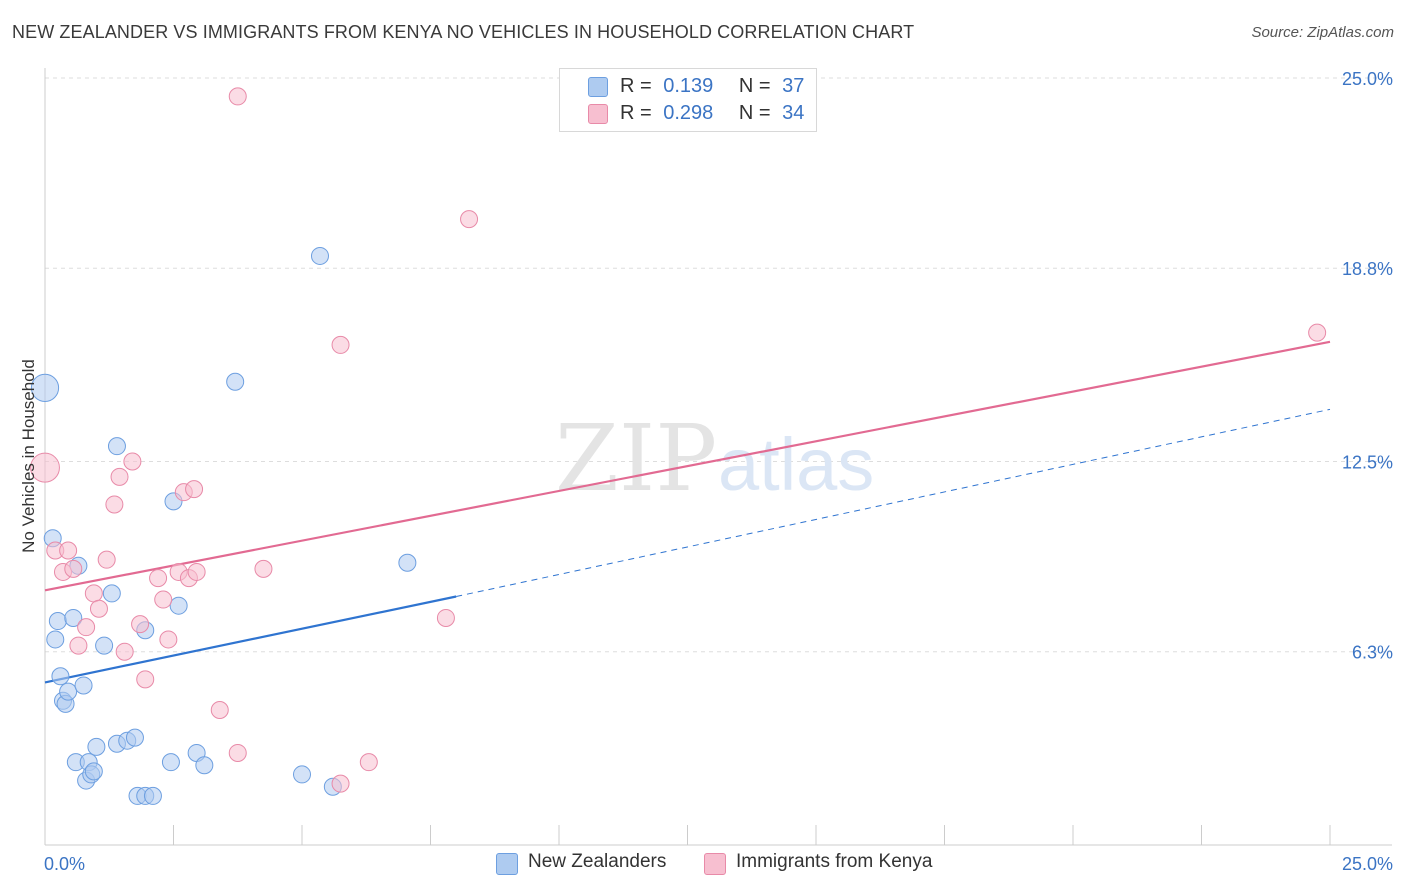  Describe the element at coordinates (688, 100) in the screenshot. I see `correlation-legend: R = 0.139 N = 37 R = 0.298 N = 34` at that location.